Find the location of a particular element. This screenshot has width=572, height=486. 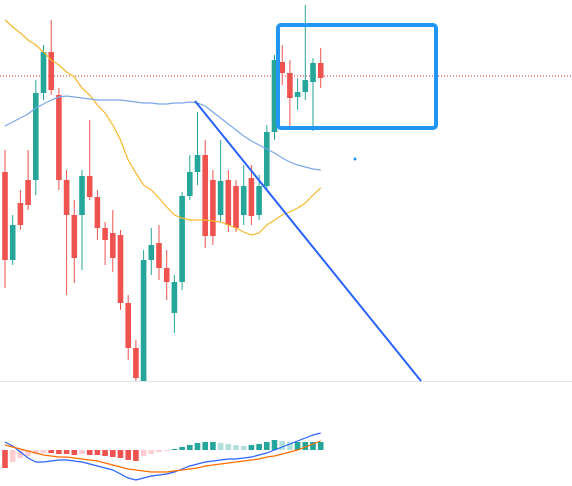

moving-average-line is located at coordinates (162, 133).